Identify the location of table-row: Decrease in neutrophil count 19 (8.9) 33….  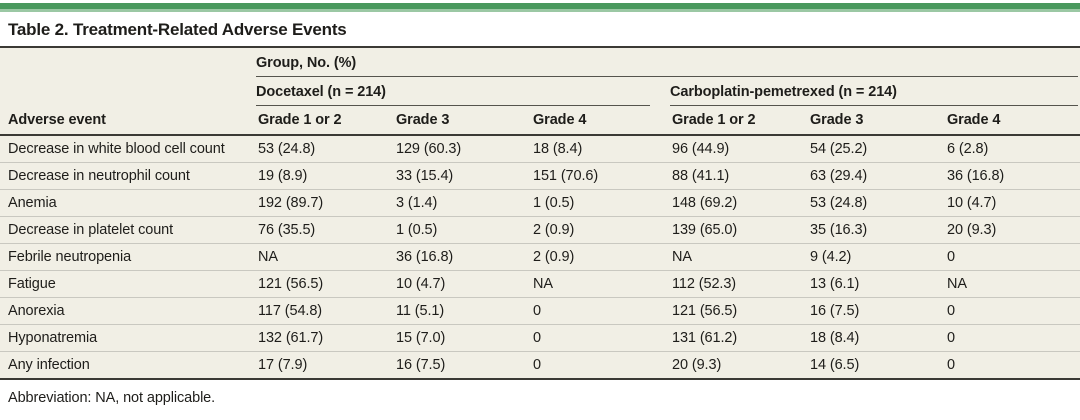
(540, 176).